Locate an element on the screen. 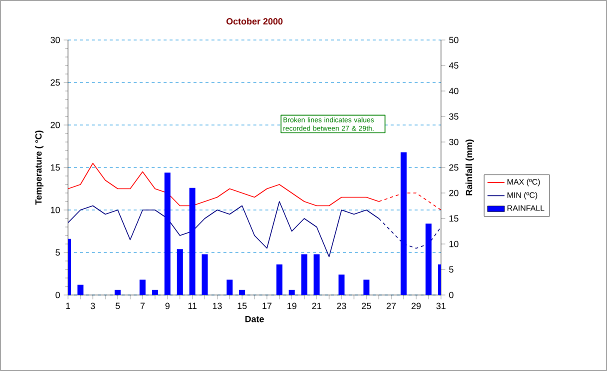 This screenshot has width=607, height=371. x-tick-label: 3 is located at coordinates (92, 306).